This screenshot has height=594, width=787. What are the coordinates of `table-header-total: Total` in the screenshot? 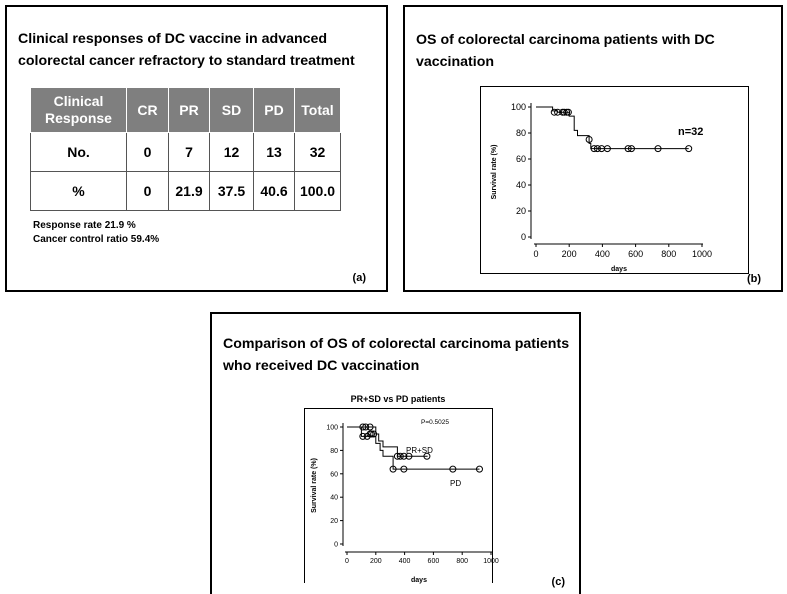 It's located at (317, 110).